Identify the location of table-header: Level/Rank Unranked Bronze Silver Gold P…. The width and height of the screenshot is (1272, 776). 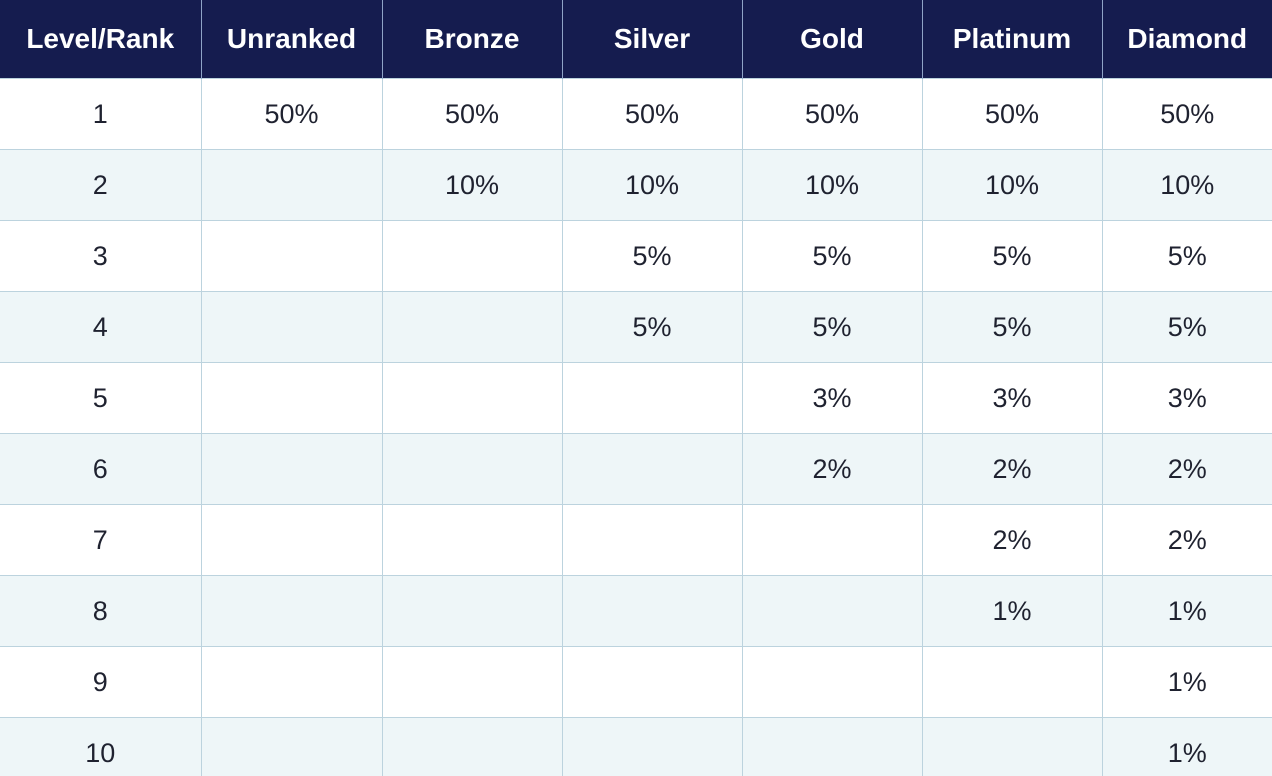
(636, 39).